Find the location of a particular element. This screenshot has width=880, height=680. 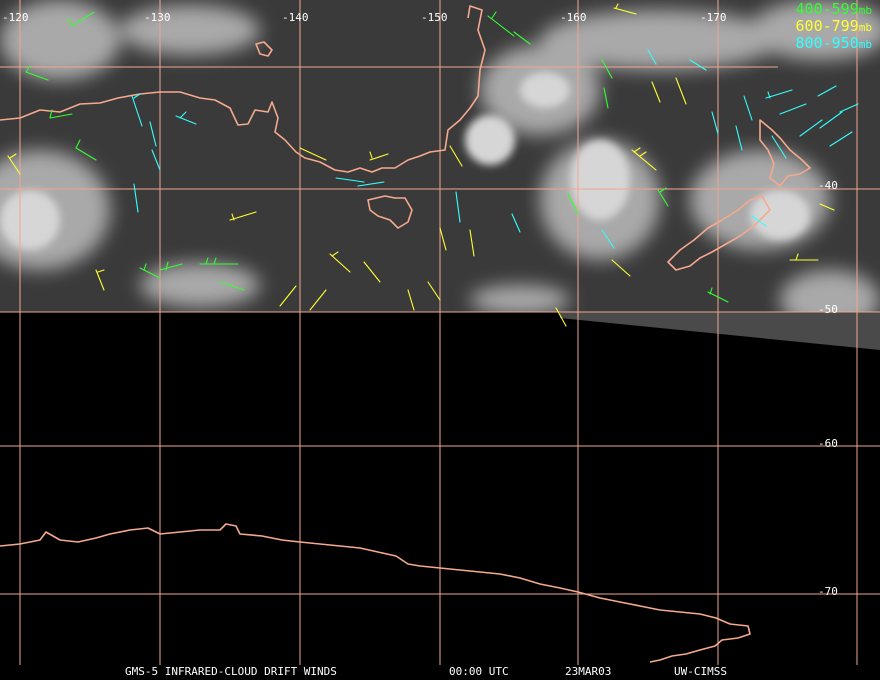

lat-label: -40 is located at coordinates (828, 185).